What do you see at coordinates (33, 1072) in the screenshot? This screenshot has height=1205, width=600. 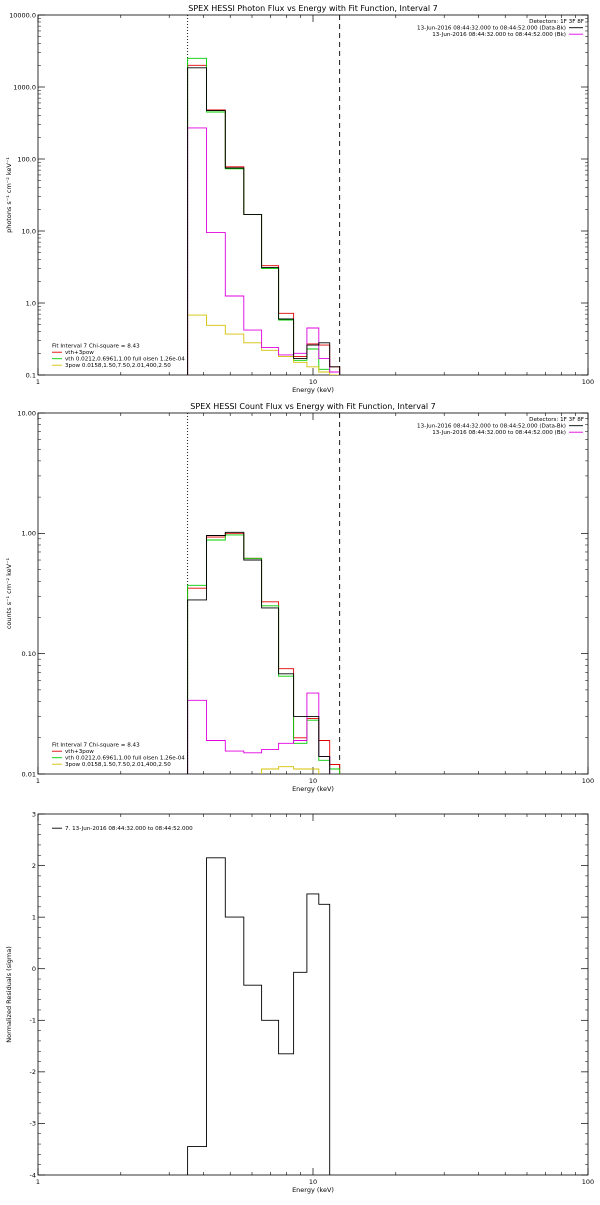 I see `y-tick-label: -2` at bounding box center [33, 1072].